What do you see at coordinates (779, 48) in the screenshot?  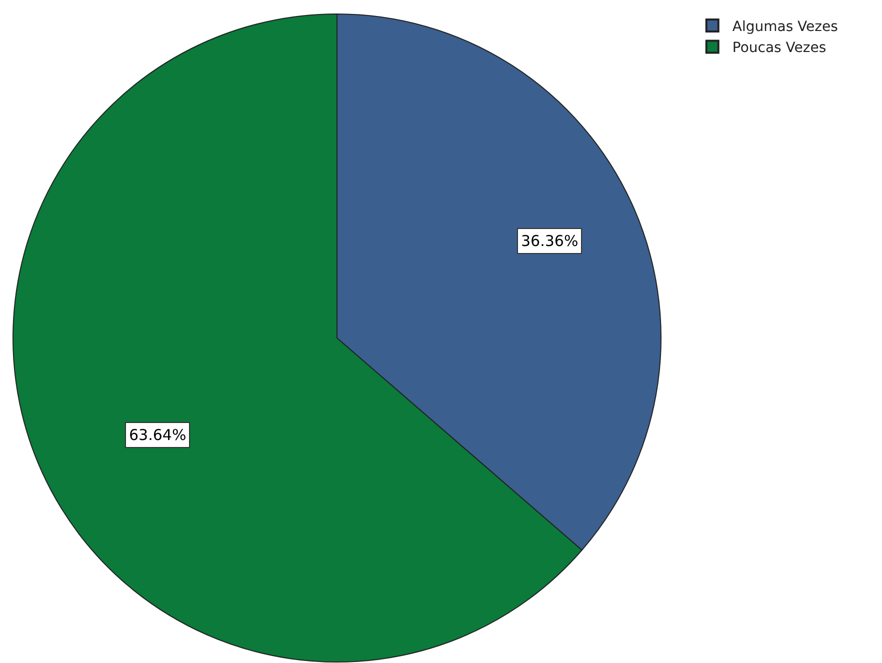 I see `legend-label: Poucas Vezes` at bounding box center [779, 48].